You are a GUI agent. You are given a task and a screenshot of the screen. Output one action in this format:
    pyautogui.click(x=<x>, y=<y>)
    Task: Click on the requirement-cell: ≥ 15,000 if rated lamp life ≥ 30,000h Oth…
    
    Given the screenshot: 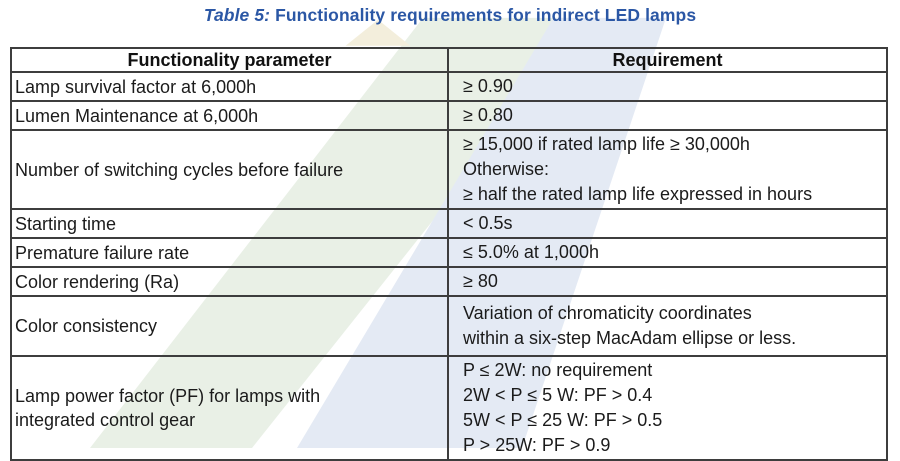 What is the action you would take?
    pyautogui.click(x=667, y=169)
    